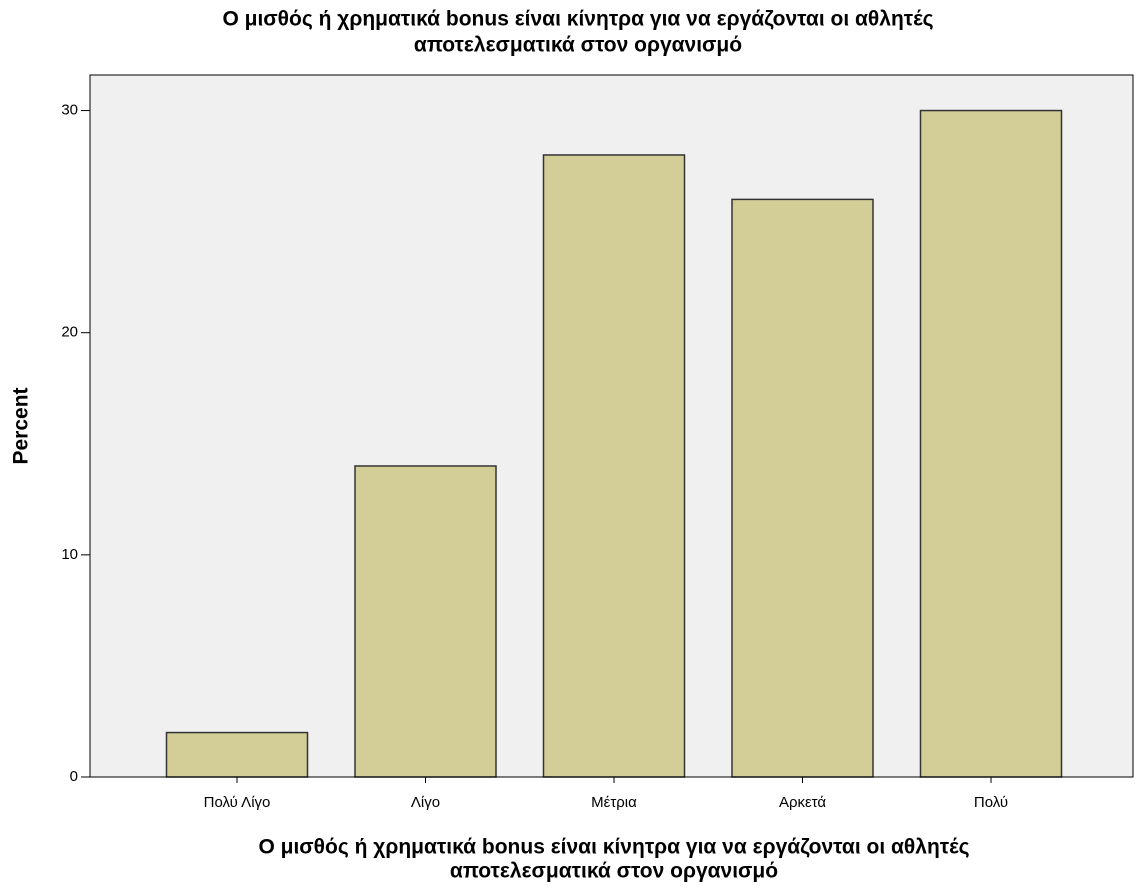 The image size is (1137, 890). Describe the element at coordinates (69, 110) in the screenshot. I see `y-tick-label: 30` at that location.